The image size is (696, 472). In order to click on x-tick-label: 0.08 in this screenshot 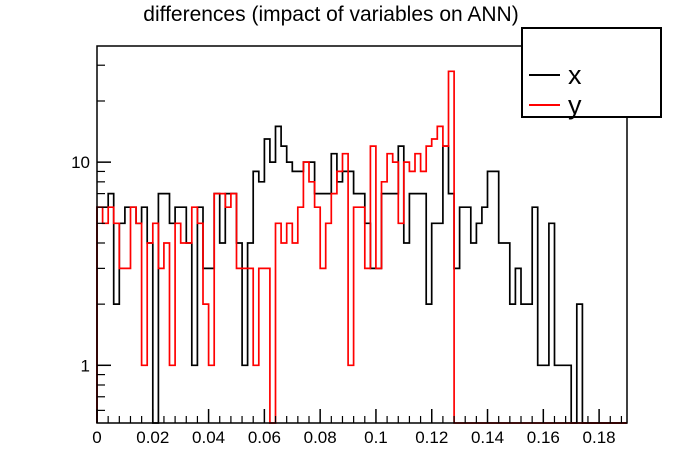, I will do `click(320, 437)`.